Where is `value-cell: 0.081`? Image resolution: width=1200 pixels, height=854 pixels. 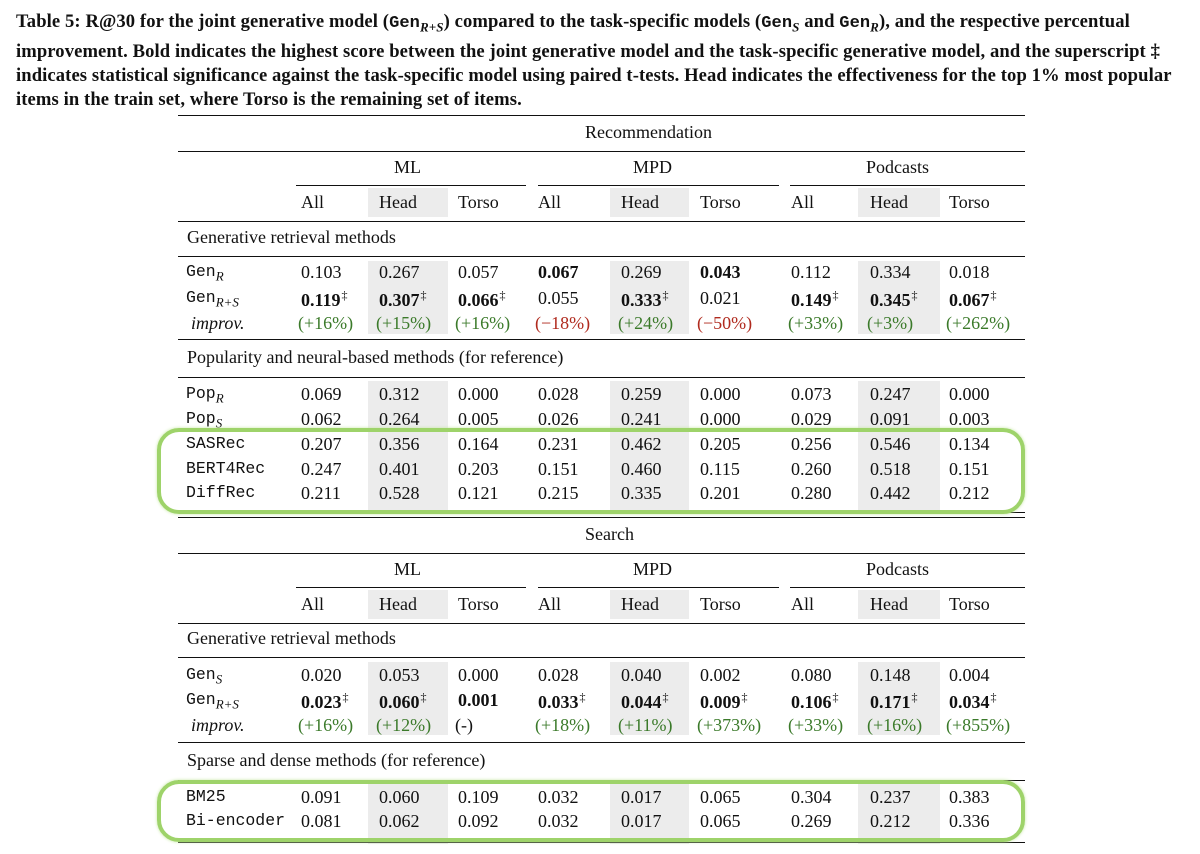 value-cell: 0.081 is located at coordinates (321, 821).